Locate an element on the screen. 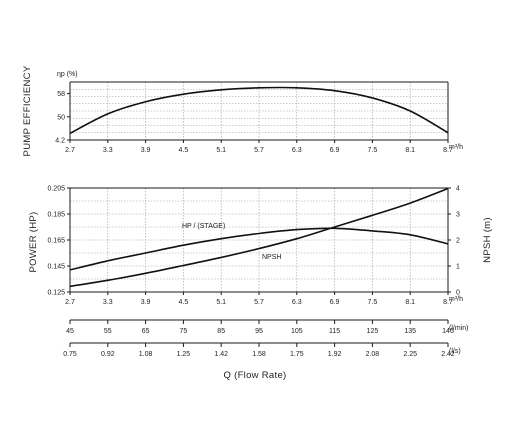 This screenshot has width=519, height=427. efficiency-y-tick-label: 4.2 is located at coordinates (60, 141).